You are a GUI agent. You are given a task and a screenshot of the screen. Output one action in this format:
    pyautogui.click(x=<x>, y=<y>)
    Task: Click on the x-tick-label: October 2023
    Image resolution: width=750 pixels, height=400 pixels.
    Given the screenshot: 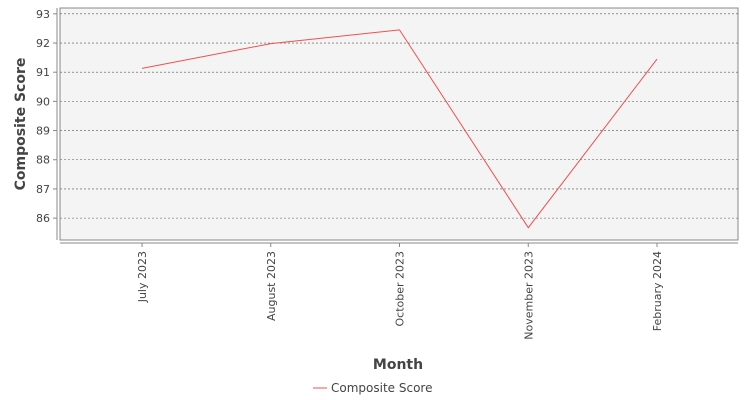 What is the action you would take?
    pyautogui.click(x=400, y=289)
    